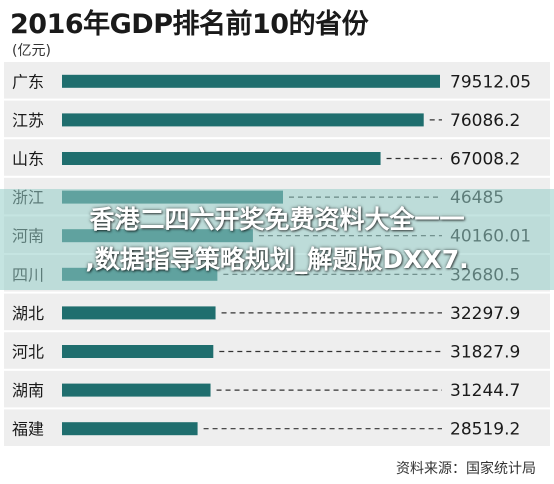 This screenshot has height=484, width=554. What do you see at coordinates (485, 121) in the screenshot?
I see `value-label: 76086.2` at bounding box center [485, 121].